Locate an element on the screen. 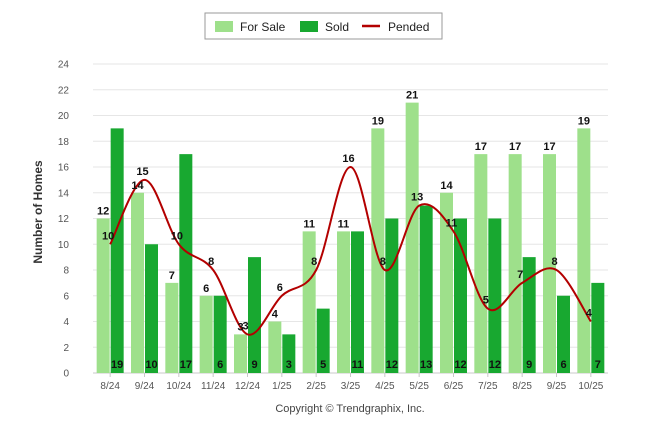 This screenshot has height=434, width=646. label-sold-10-24: 17 is located at coordinates (186, 365).